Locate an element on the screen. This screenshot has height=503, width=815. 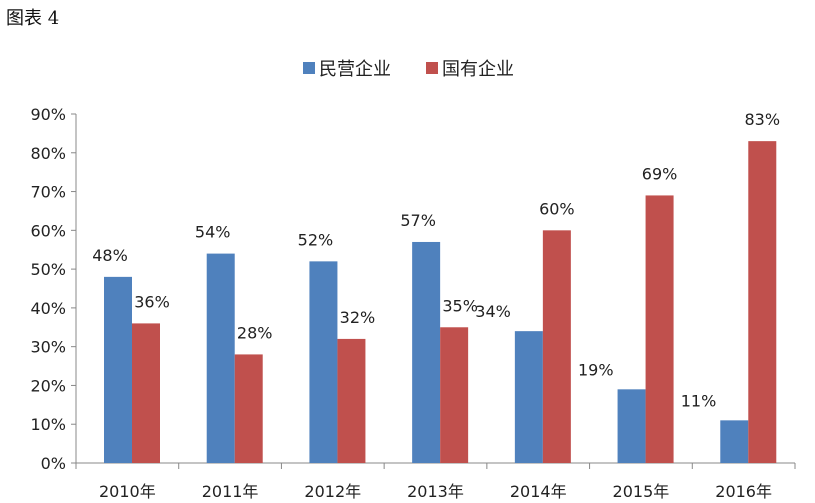
data-label: 36% is located at coordinates (152, 301).